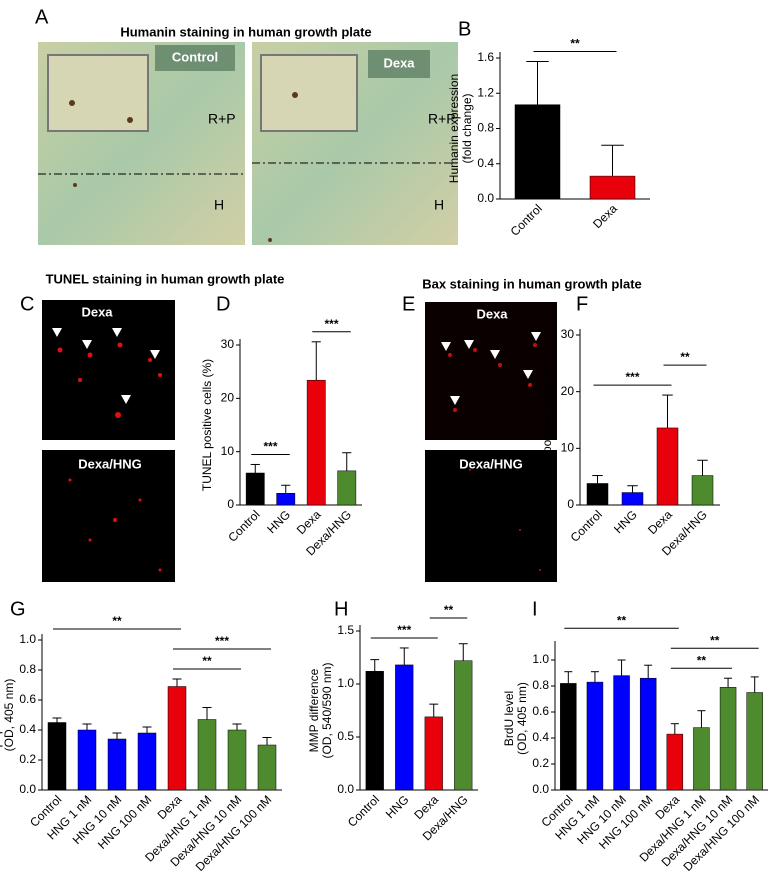 Image resolution: width=778 pixels, height=891 pixels. I want to click on y-tick-label: 1.6, so click(485, 57).